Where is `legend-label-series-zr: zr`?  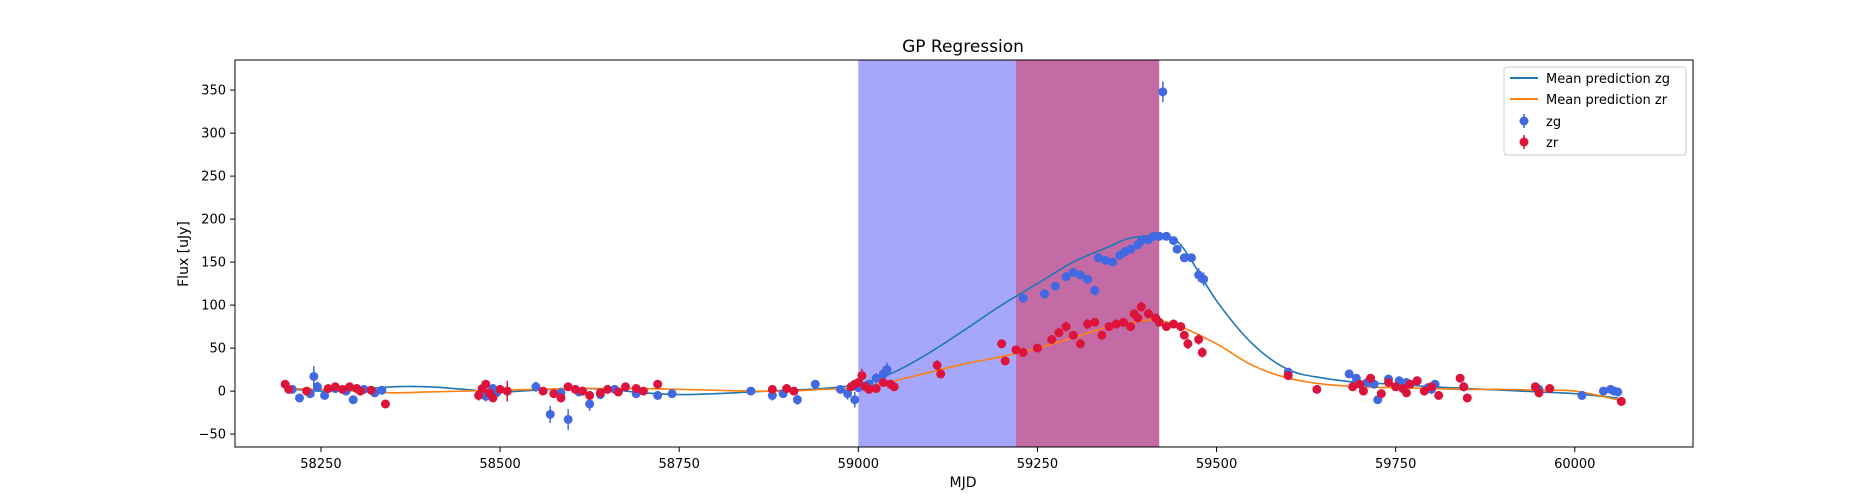
legend-label-series-zr: zr is located at coordinates (1552, 143).